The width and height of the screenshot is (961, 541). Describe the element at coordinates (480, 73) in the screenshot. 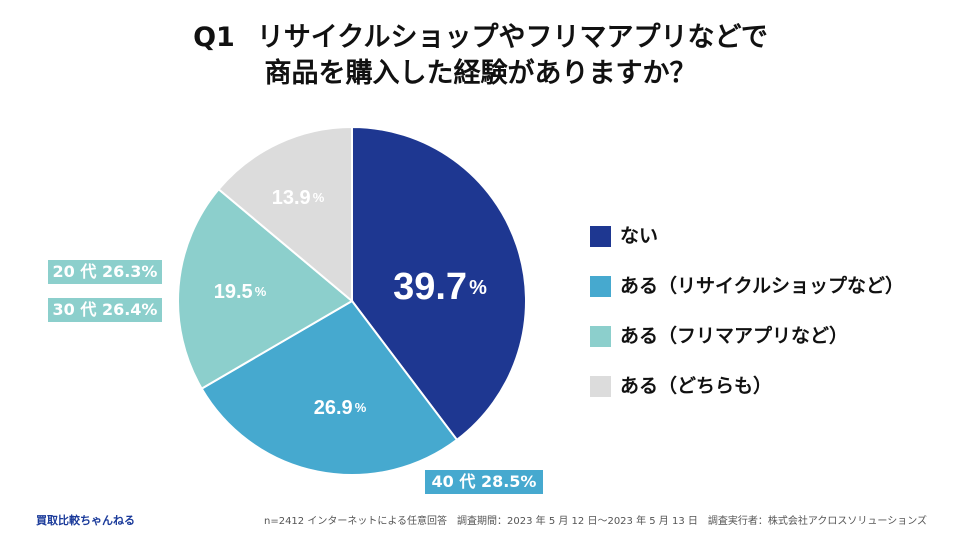

I see `question-text-2: 商品を購入した経験がありますか？` at that location.